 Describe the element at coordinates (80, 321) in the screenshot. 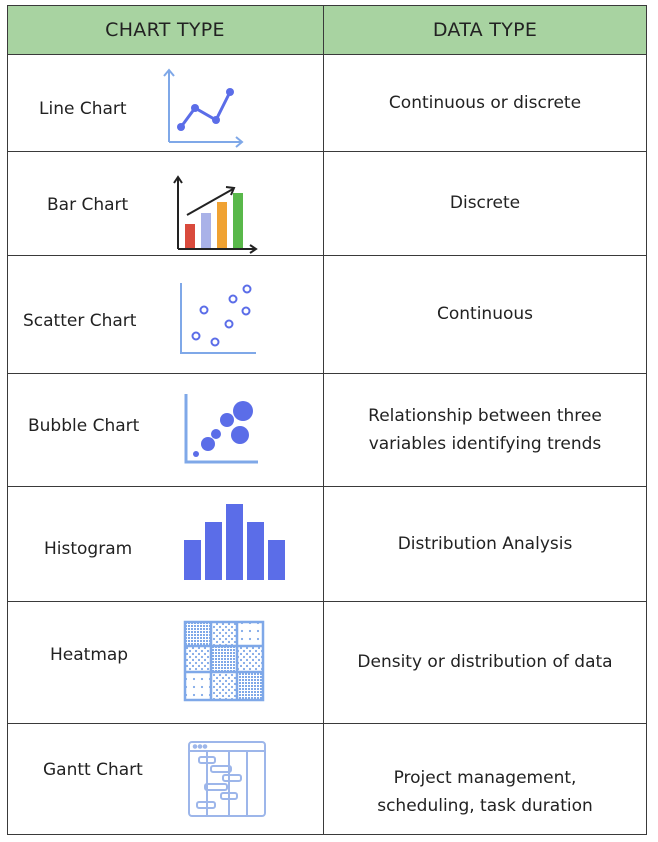

I see `chart-name-scatter-chart: Scatter Chart` at that location.